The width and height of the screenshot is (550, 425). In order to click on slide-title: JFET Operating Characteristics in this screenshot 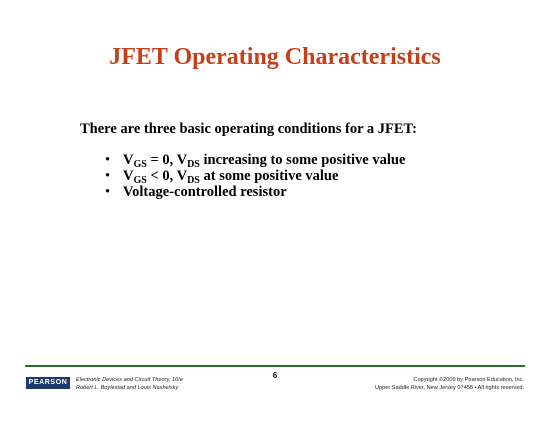, I will do `click(275, 57)`.